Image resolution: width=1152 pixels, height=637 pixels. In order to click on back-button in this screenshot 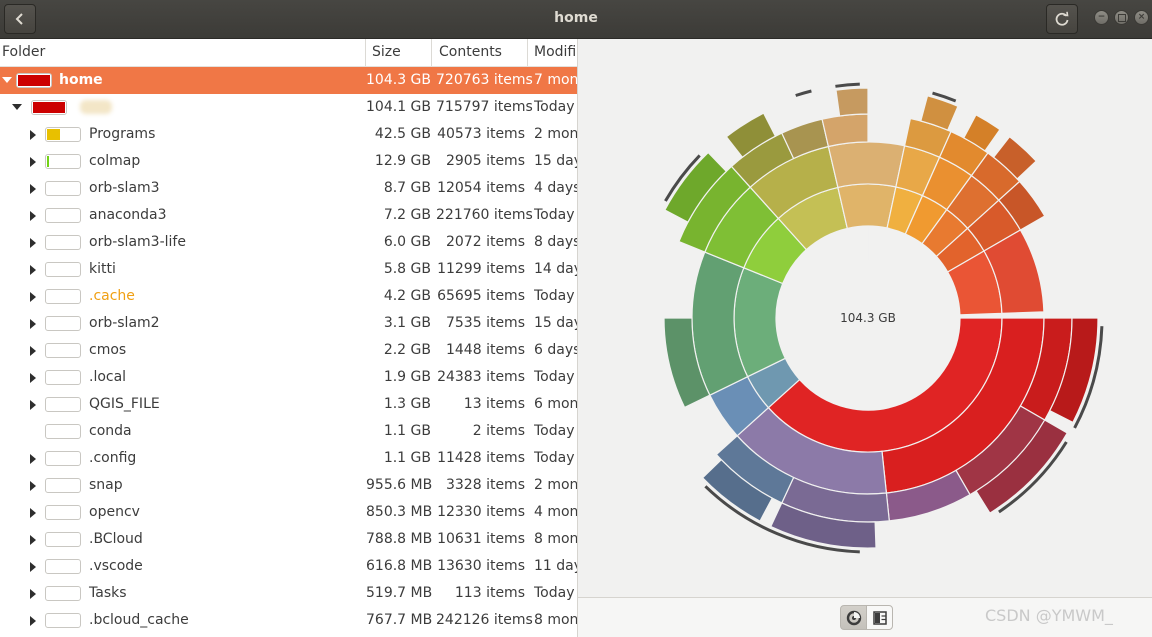, I will do `click(20, 19)`.